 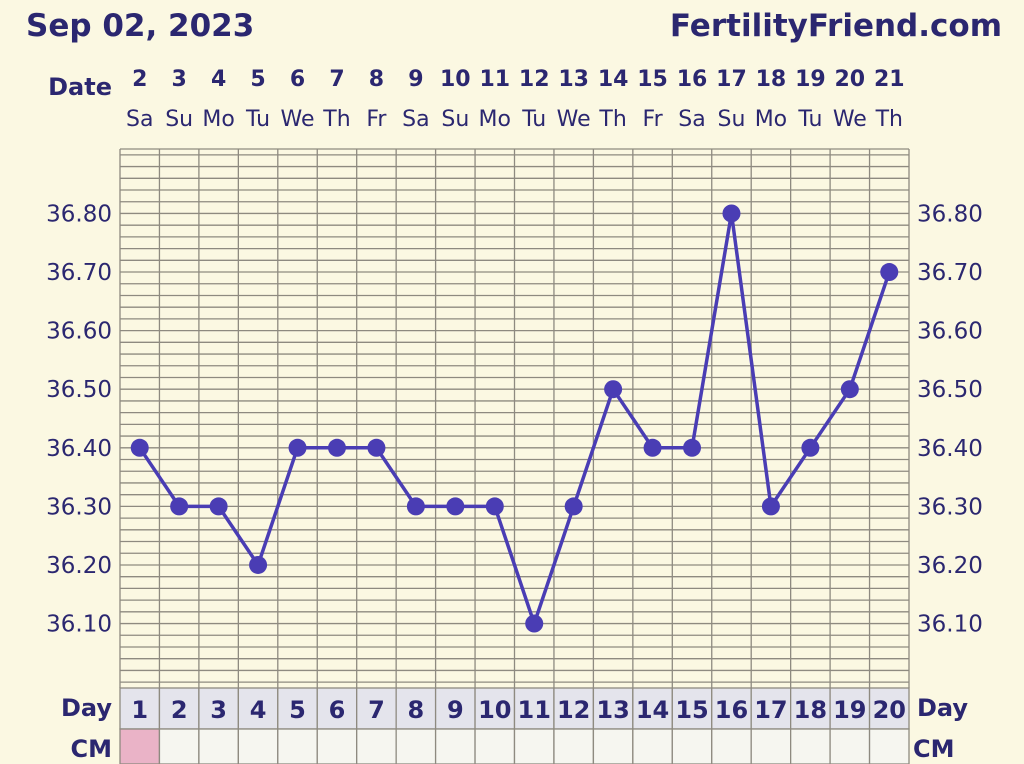 I want to click on date-label: 12, so click(x=534, y=79).